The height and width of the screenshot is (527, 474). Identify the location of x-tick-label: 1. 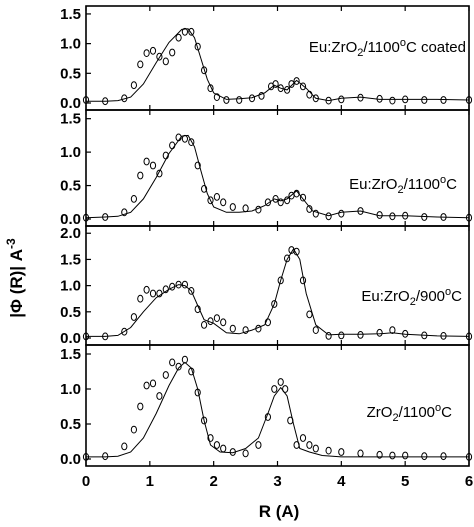
(150, 481).